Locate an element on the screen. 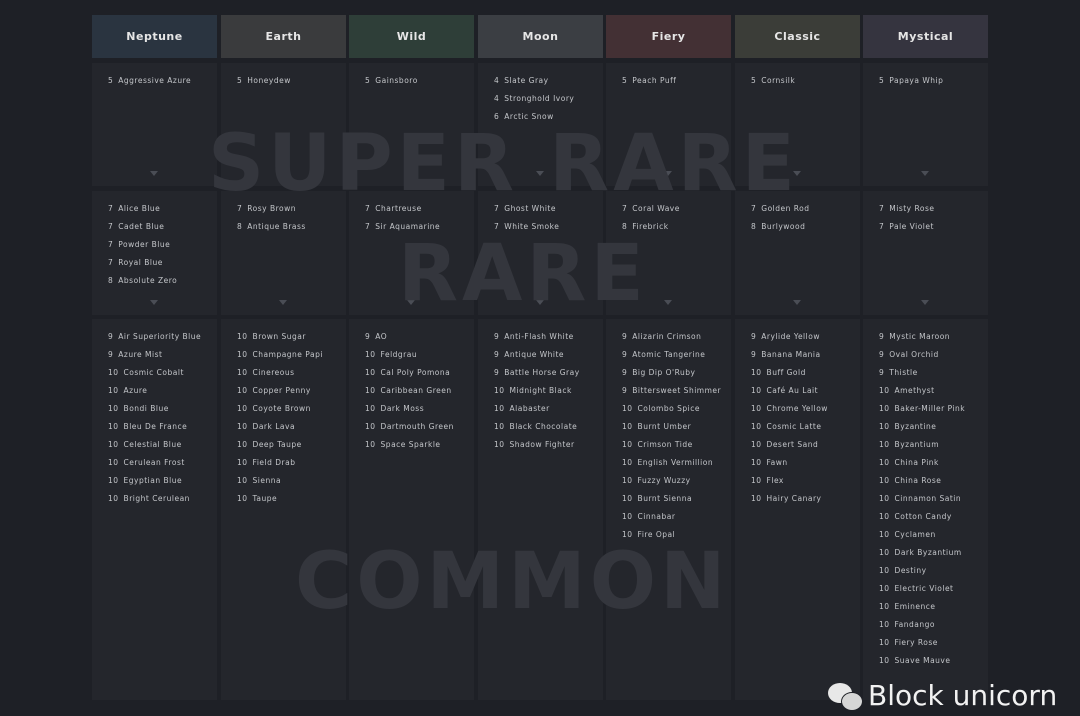  list-item: 9 Air Superiority Blue is located at coordinates (162, 340).